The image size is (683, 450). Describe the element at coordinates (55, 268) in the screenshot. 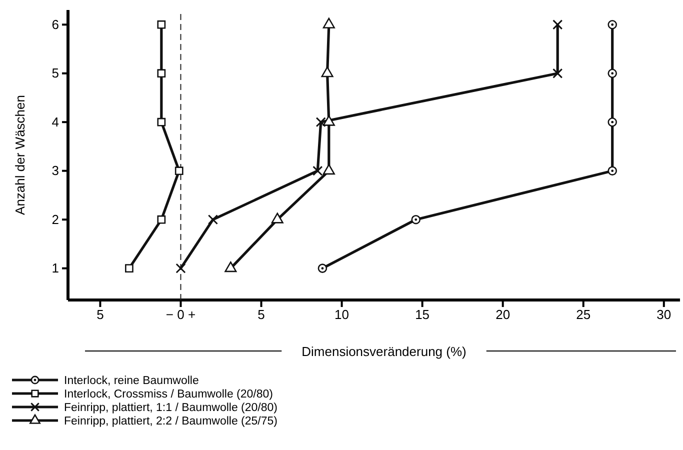

I see `y-tick-label: 1` at that location.